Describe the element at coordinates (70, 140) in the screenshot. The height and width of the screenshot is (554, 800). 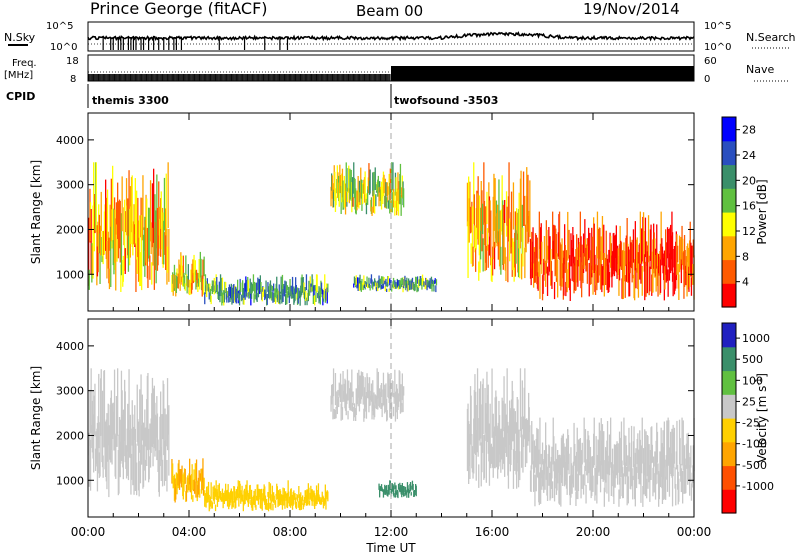
I see `y-tick-label: 4000` at that location.